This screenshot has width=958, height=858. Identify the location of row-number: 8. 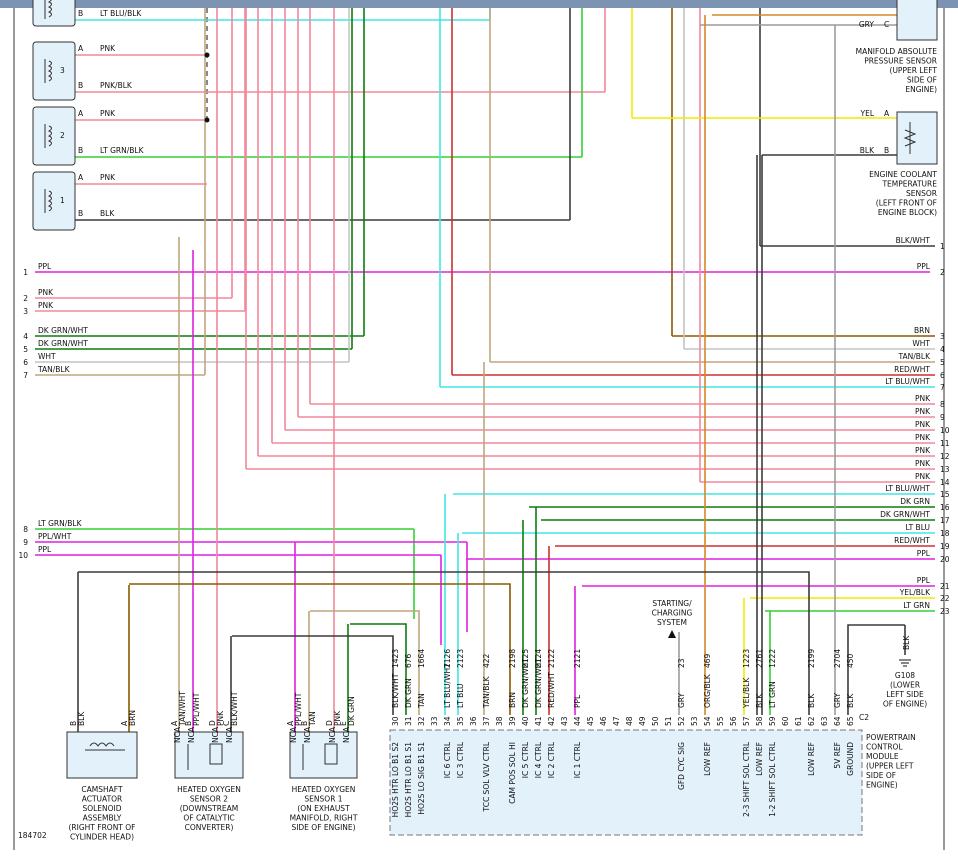
(942, 404).